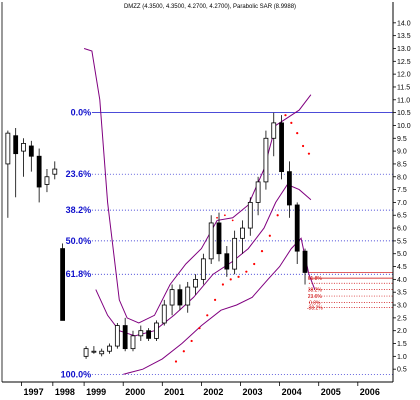 This screenshot has height=400, width=420. Describe the element at coordinates (402, 177) in the screenshot. I see `y-tick-label: 8.0` at that location.